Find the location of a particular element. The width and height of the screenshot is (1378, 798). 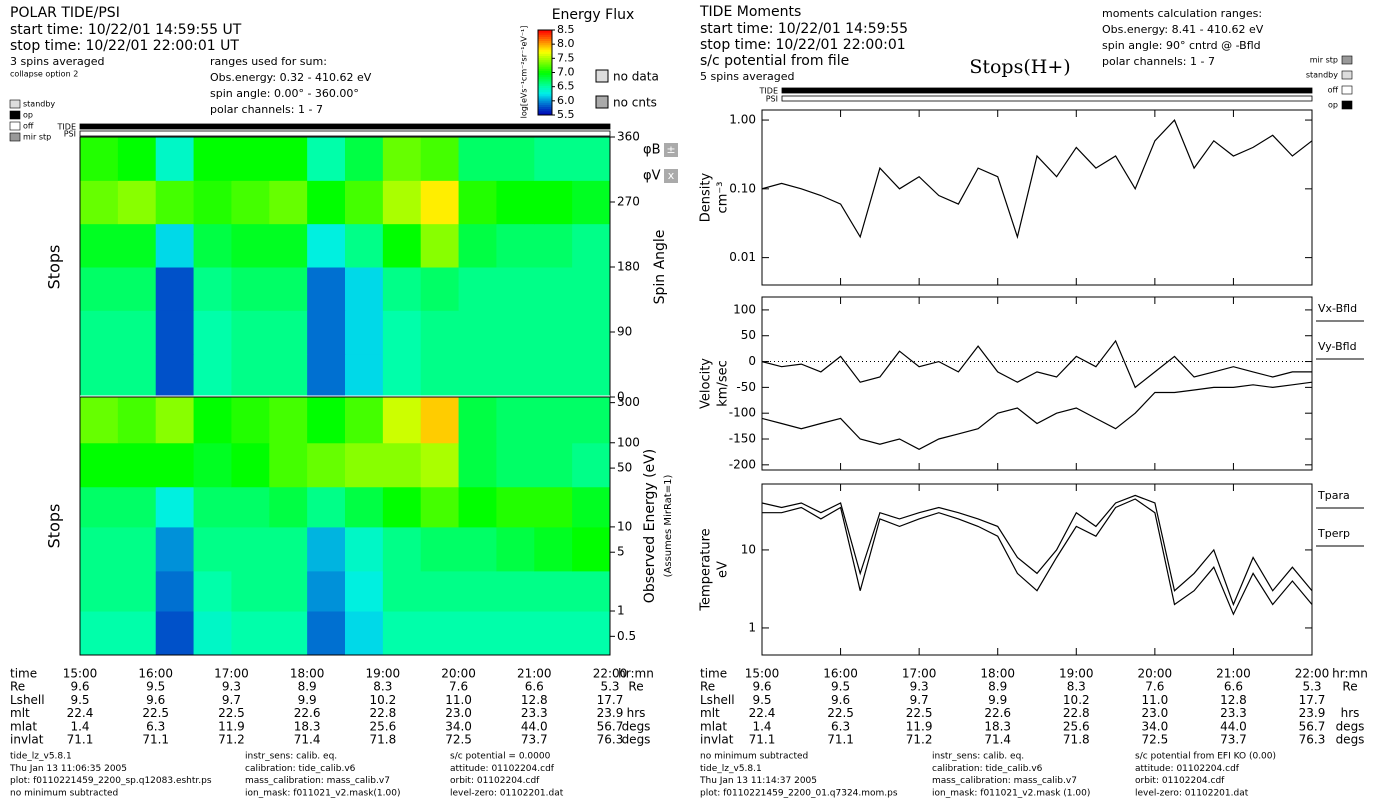

footer-line: tide_lz_v5.8.1 is located at coordinates (41, 757).